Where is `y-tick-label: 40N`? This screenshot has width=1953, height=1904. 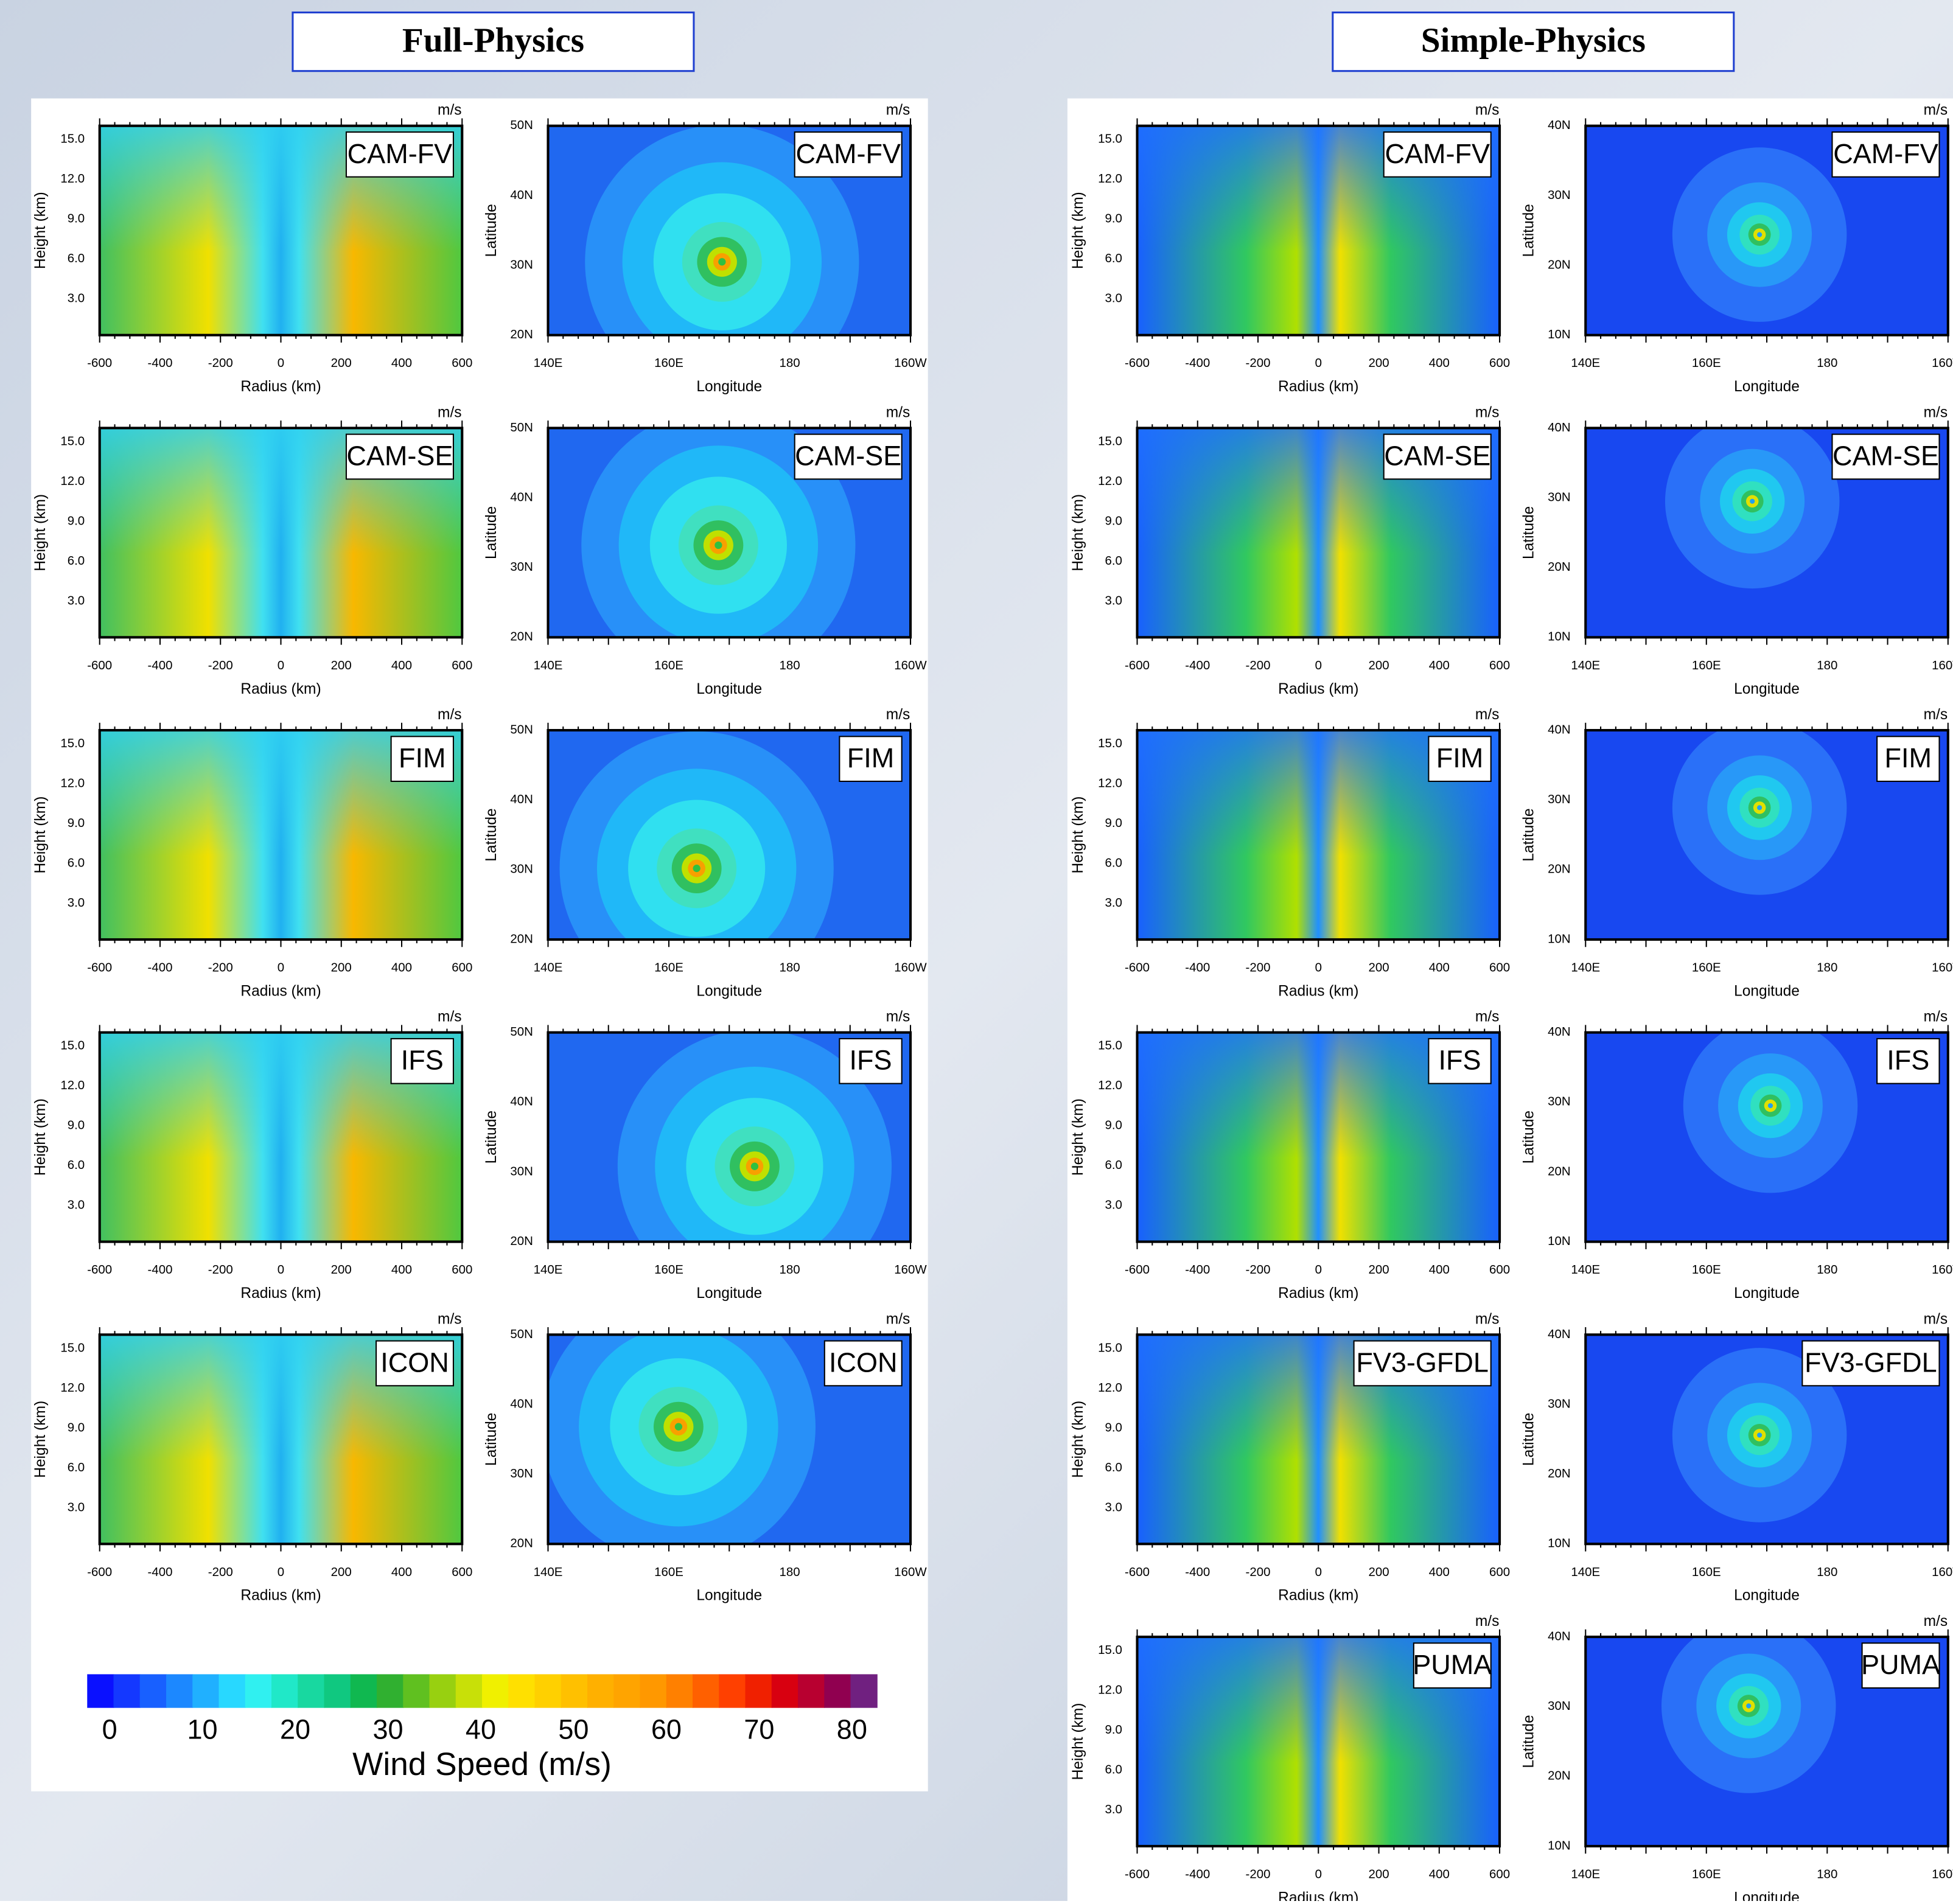 y-tick-label: 40N is located at coordinates (521, 1404).